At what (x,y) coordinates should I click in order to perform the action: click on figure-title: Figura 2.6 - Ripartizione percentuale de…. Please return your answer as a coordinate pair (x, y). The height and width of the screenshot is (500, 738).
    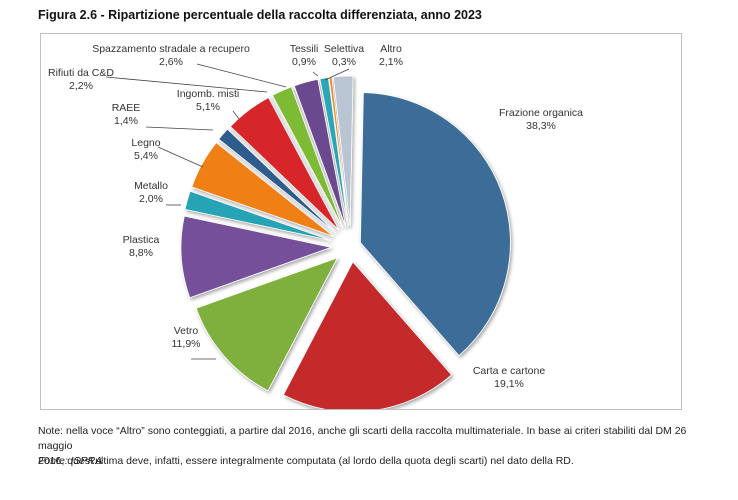
    Looking at the image, I should click on (260, 15).